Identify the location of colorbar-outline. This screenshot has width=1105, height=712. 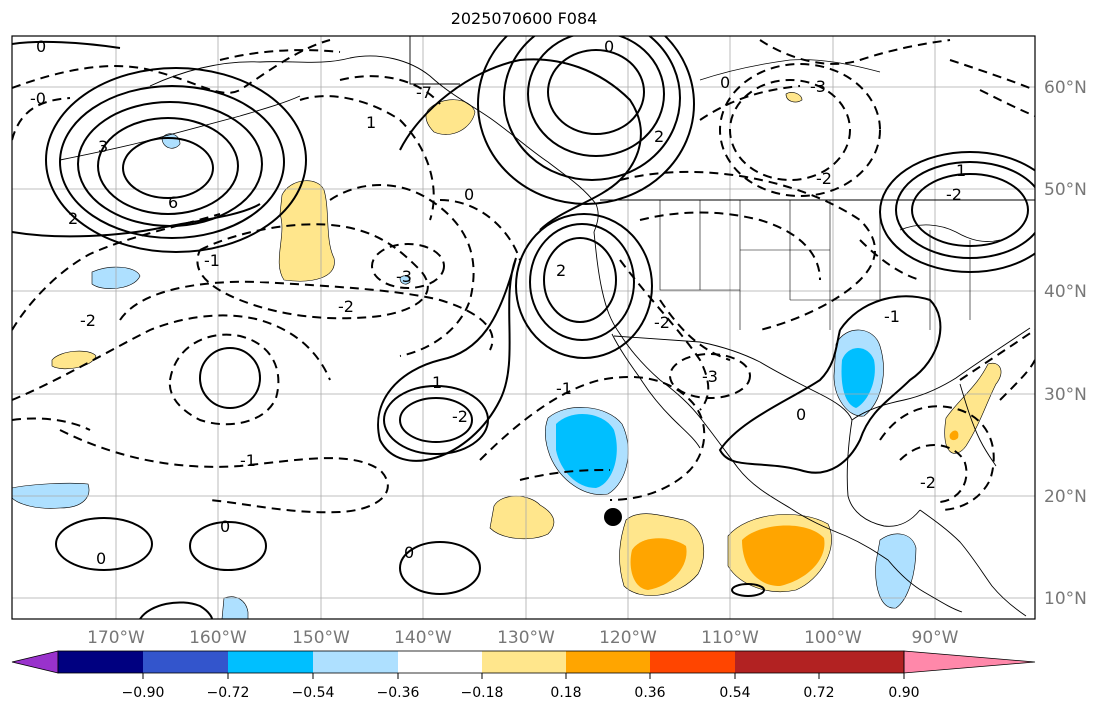
(481, 662).